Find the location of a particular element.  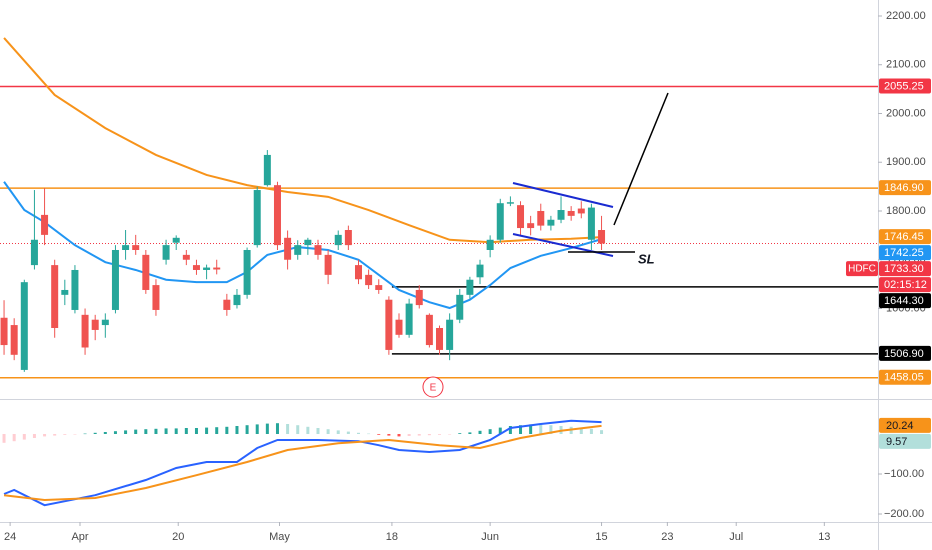

price-label: 1458.05 is located at coordinates (904, 378).